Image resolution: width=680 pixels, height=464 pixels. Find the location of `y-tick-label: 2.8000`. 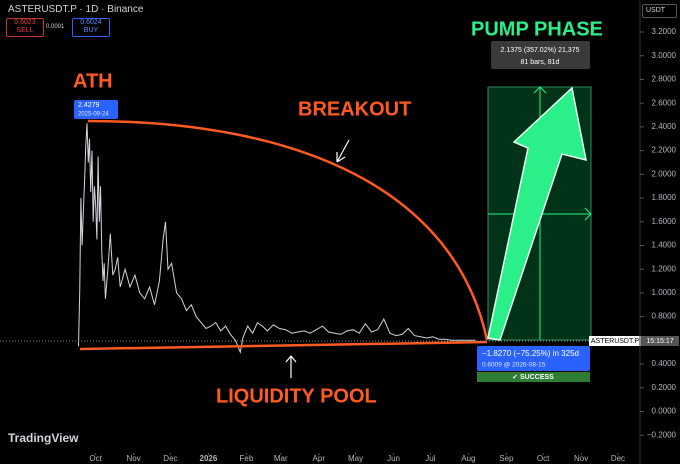

y-tick-label: 2.8000 is located at coordinates (664, 79).